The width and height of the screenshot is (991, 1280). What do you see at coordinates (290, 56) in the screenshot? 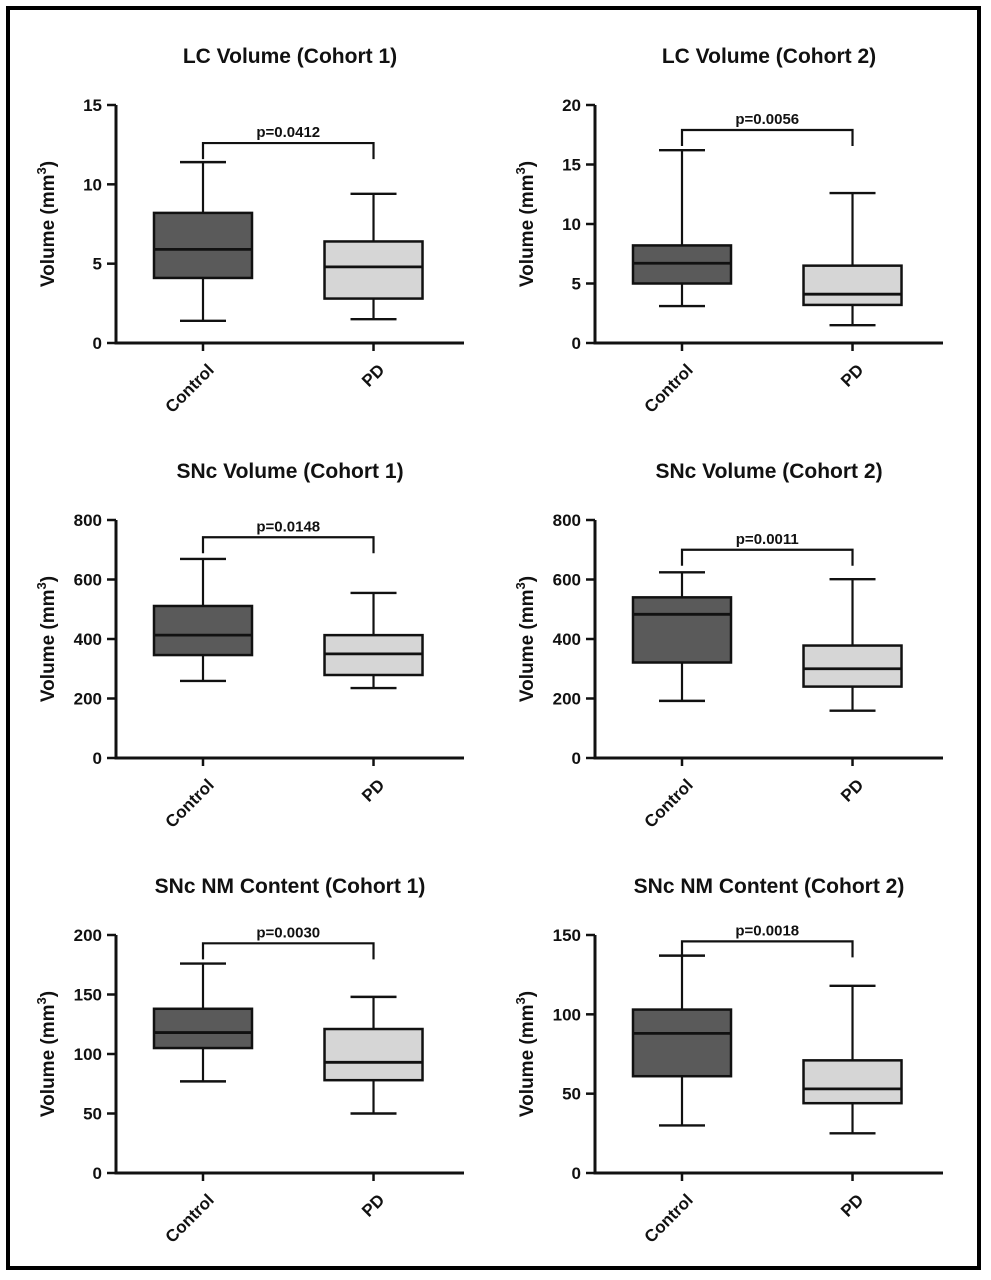
I see `panel-title: LC Volume (Cohort 1)` at bounding box center [290, 56].